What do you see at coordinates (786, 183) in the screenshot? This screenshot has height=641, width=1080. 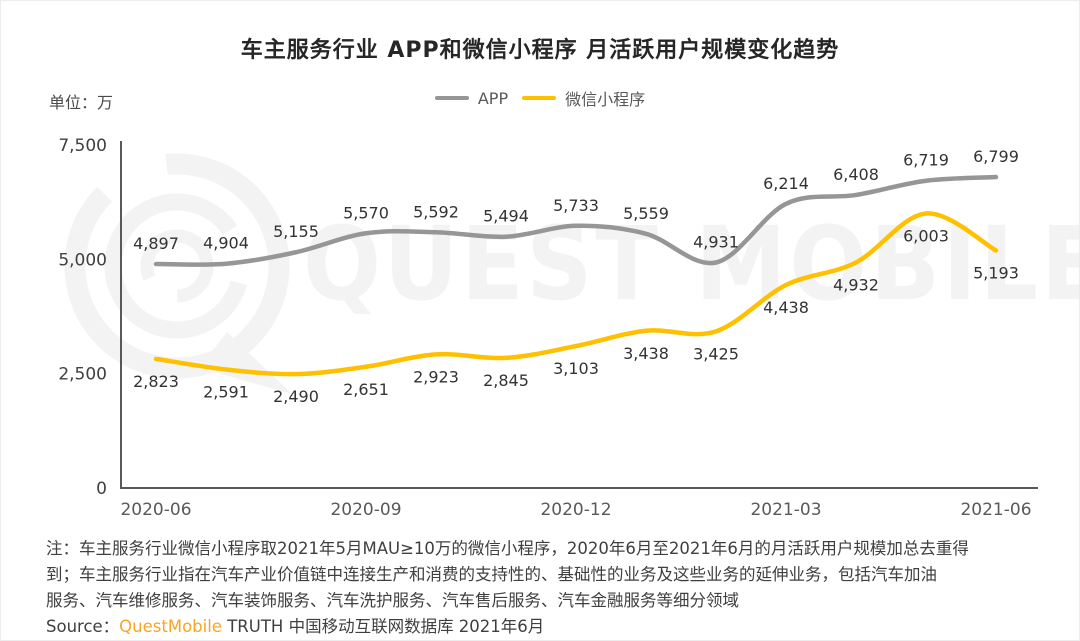 I see `data-label: 6,214` at bounding box center [786, 183].